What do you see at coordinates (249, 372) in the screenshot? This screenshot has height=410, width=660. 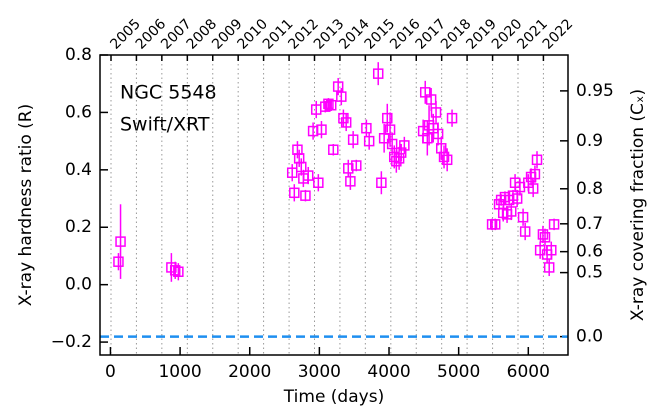 I see `x-tick-label: 2000` at bounding box center [249, 372].